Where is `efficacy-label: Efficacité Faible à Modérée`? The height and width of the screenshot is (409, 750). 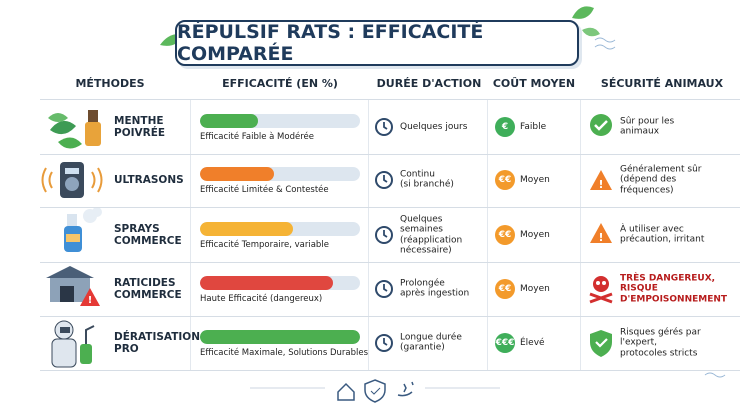
efficacy-label: Efficacité Faible à Modérée is located at coordinates (257, 137).